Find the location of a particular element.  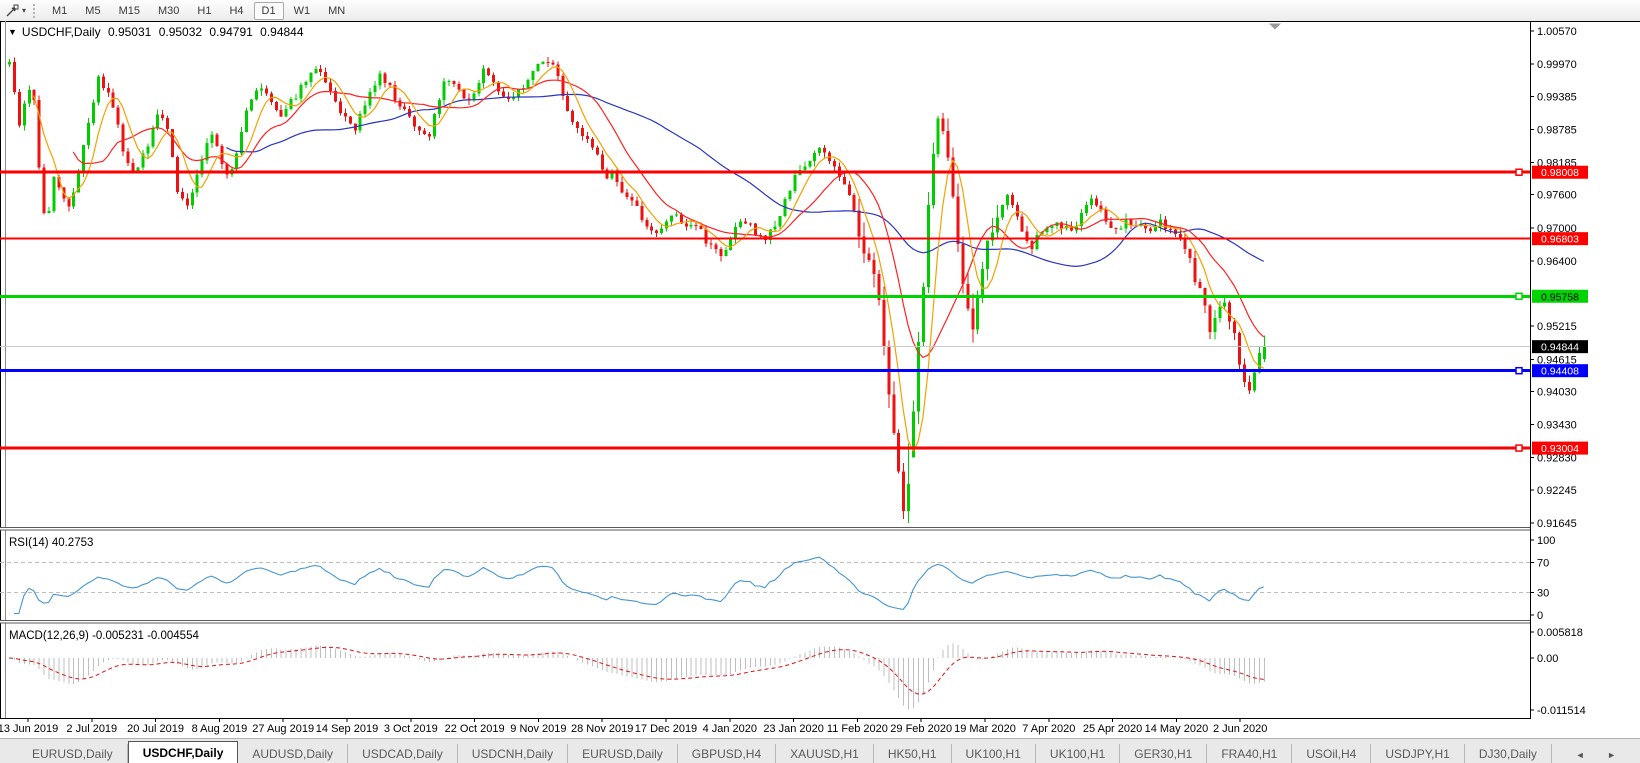

price-tag-0.93004 is located at coordinates (1560, 448).